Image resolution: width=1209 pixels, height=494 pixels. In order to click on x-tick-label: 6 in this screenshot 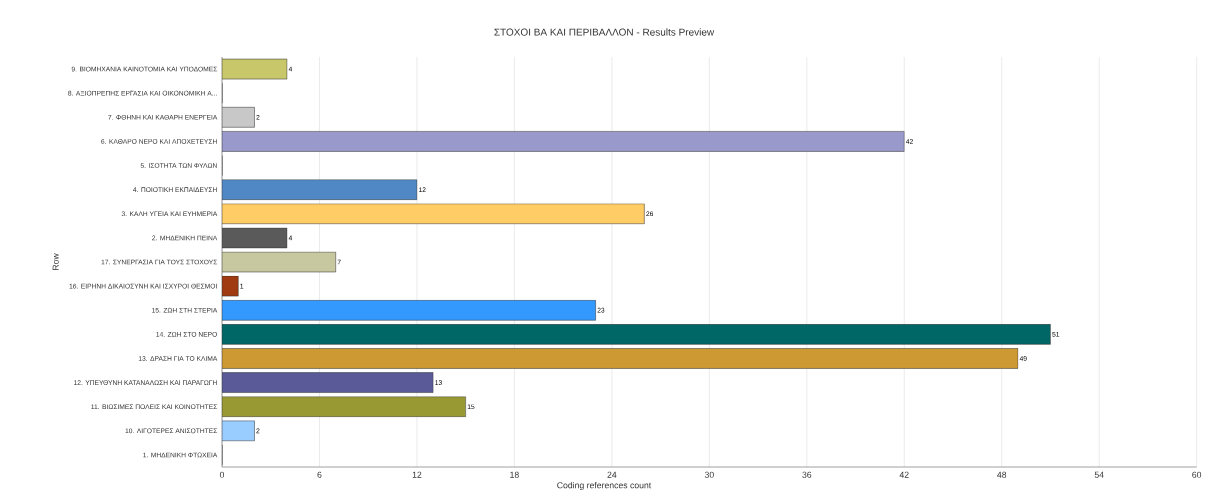, I will do `click(319, 474)`.